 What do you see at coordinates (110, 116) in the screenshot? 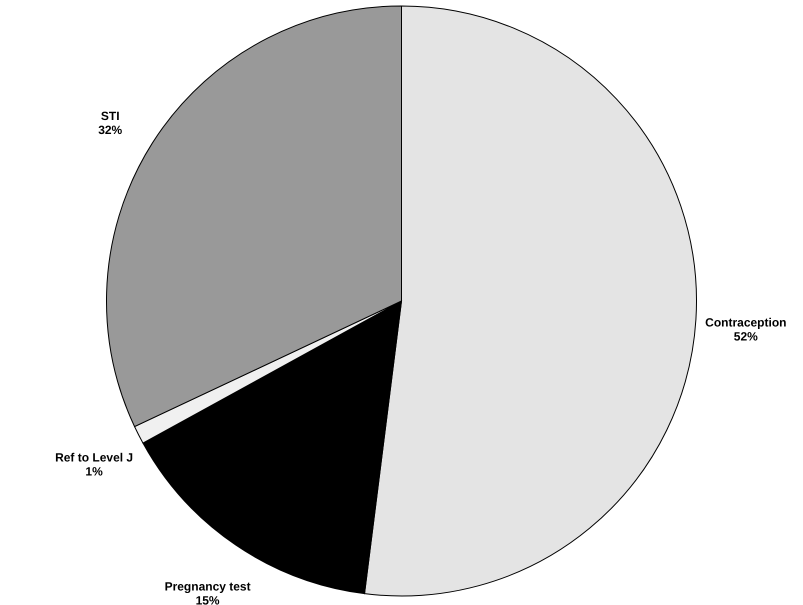
I see `slice-label: STI` at bounding box center [110, 116].